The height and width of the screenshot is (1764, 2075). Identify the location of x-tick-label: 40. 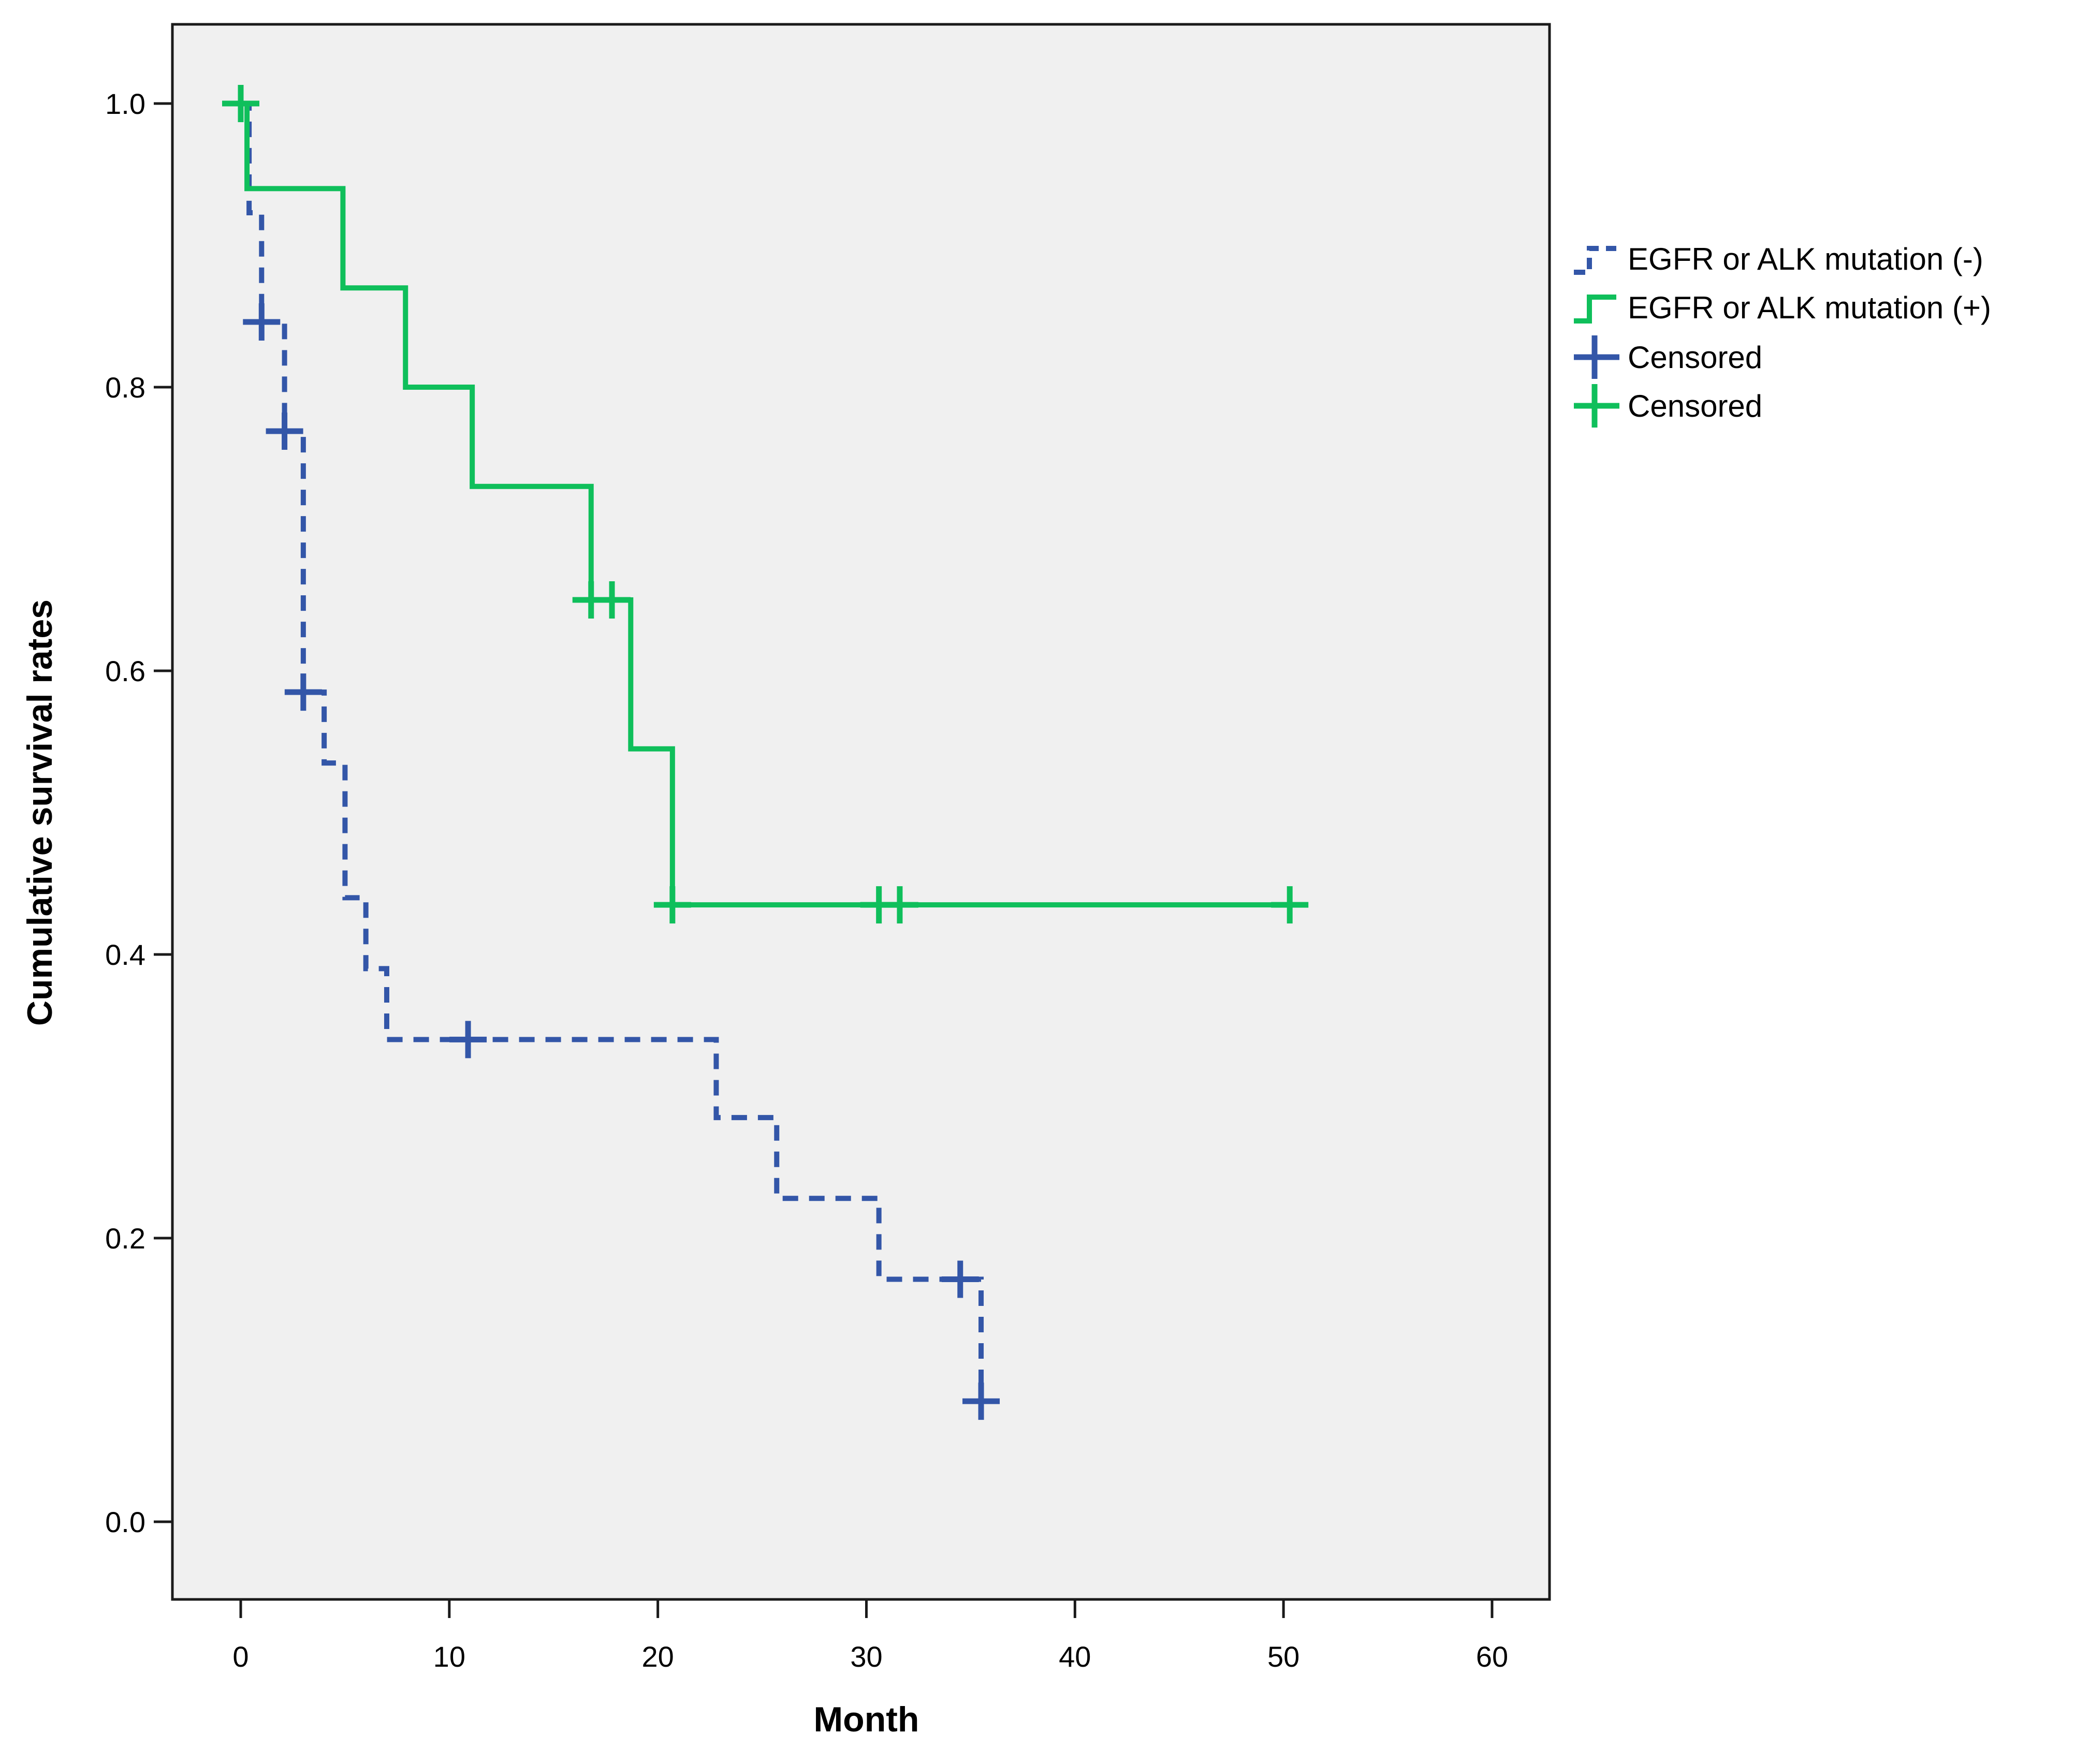
(1075, 1656).